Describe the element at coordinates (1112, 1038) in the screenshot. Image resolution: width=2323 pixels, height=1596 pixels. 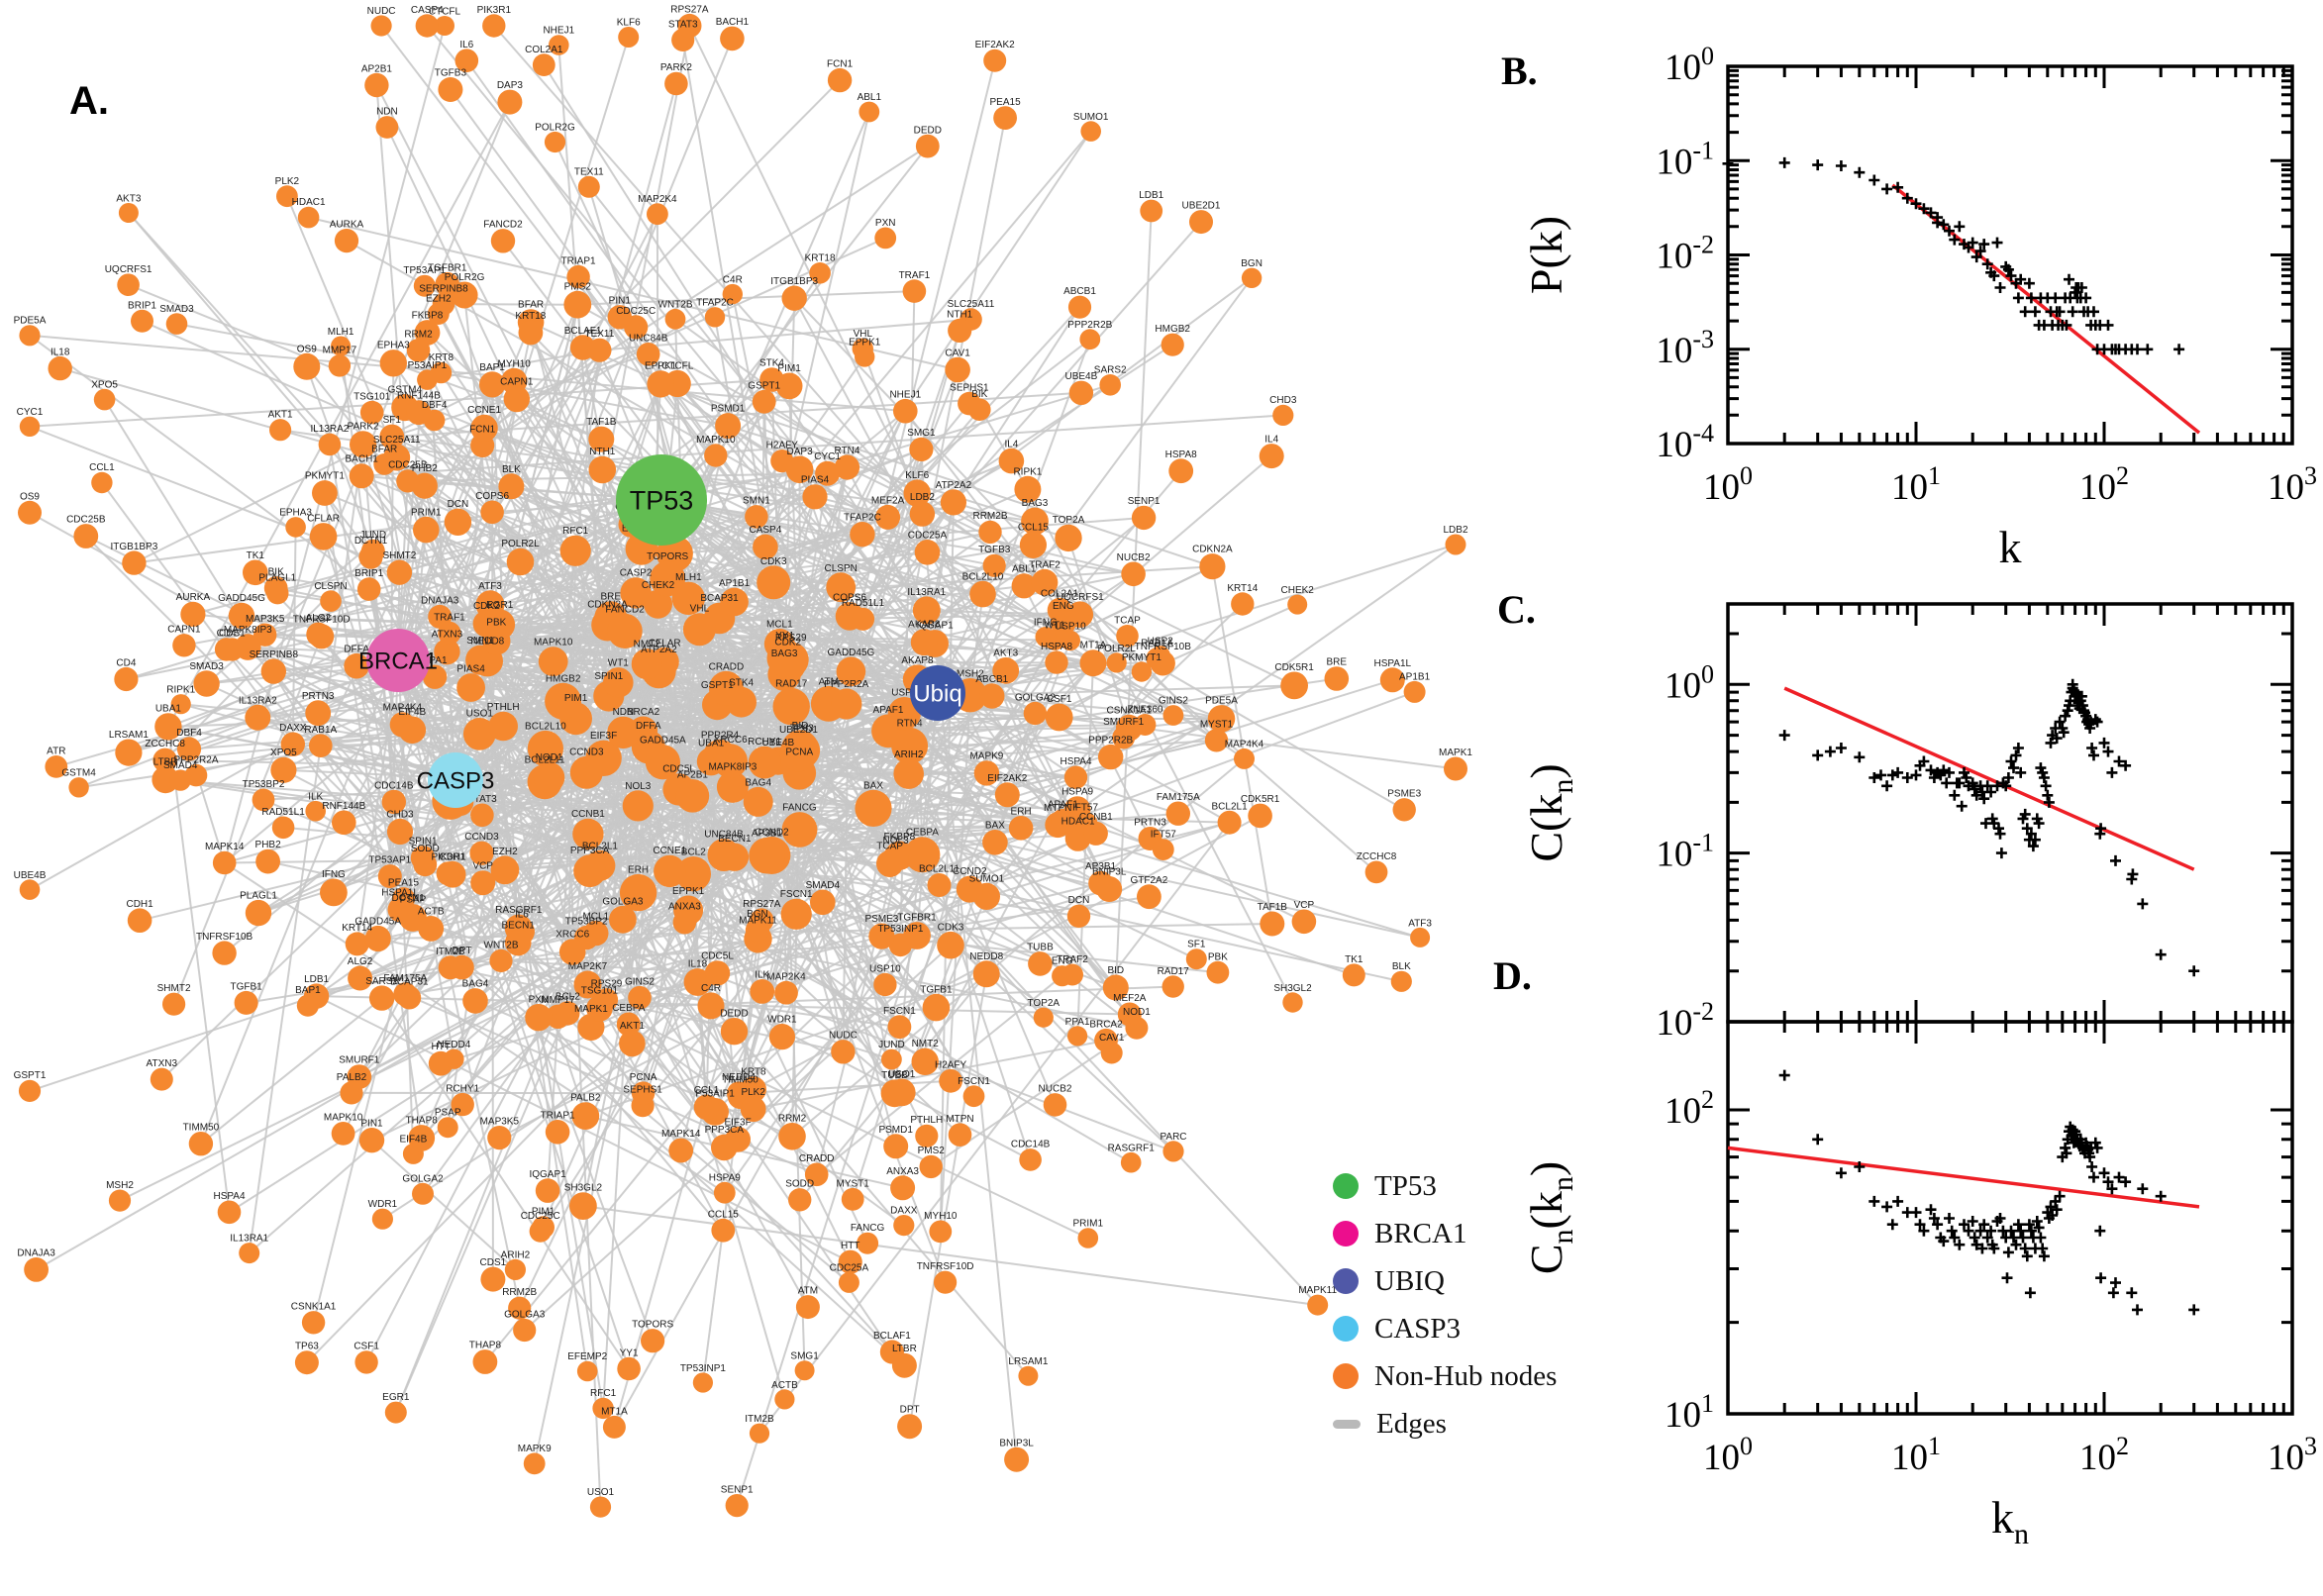
I see `svg-text: CAV1` at that location.